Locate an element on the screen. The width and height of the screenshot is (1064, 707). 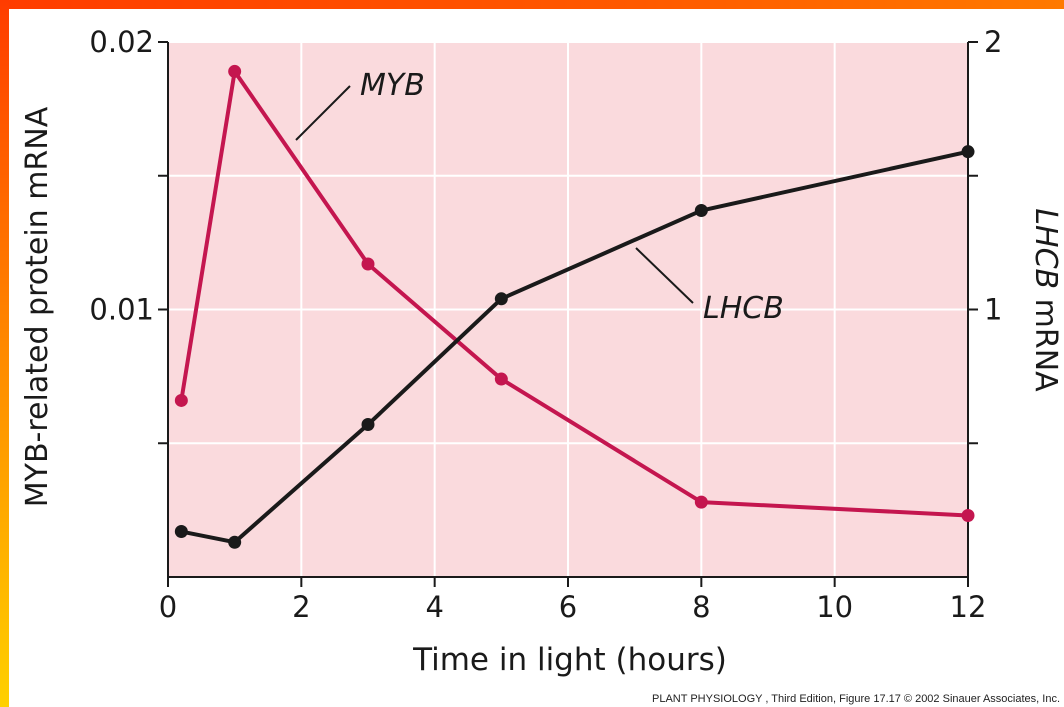
series-label-lhcb: LHCB is located at coordinates (743, 308).